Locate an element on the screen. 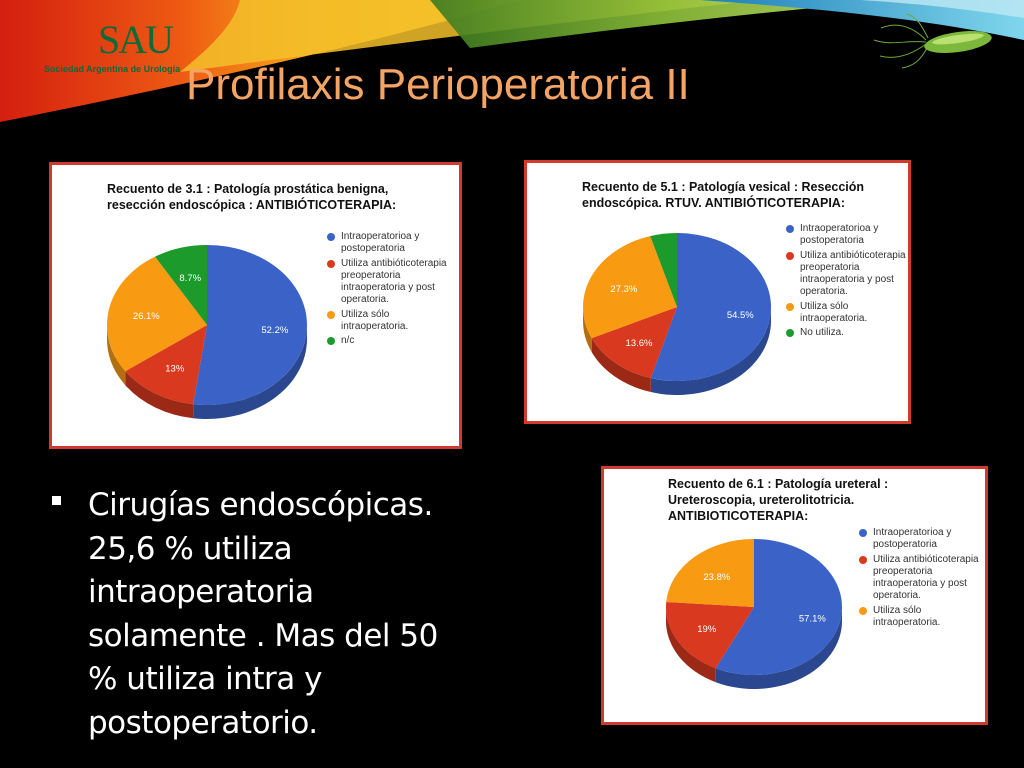 Image resolution: width=1024 pixels, height=768 pixels. pie-chart: 57.1% 19% 23.8% is located at coordinates (754, 614).